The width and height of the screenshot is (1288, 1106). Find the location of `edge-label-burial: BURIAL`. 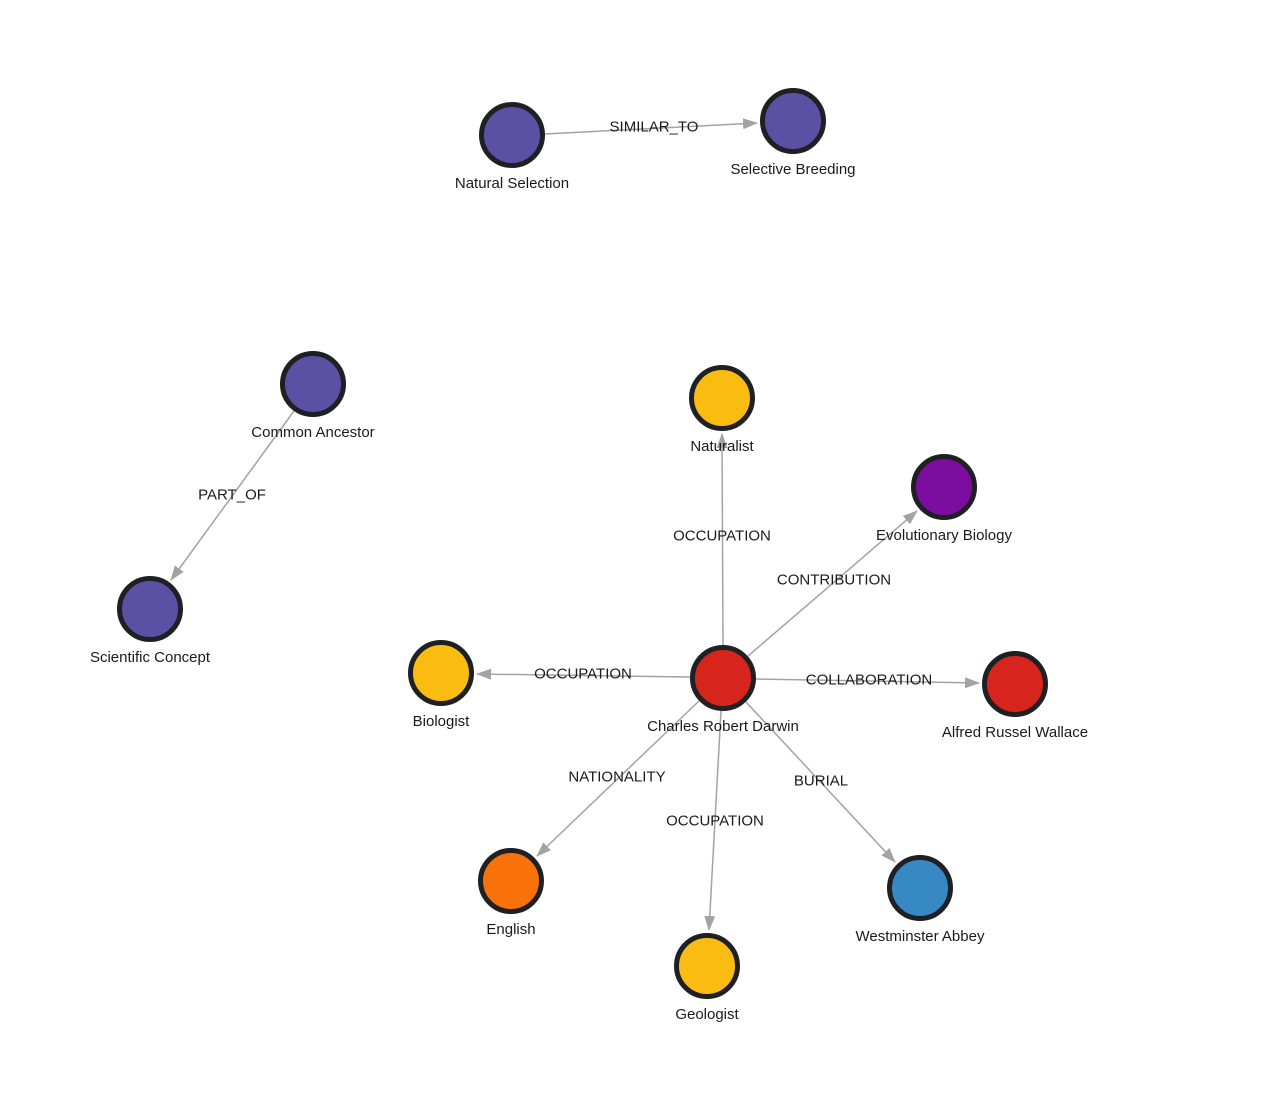

edge-label-burial: BURIAL is located at coordinates (821, 781).